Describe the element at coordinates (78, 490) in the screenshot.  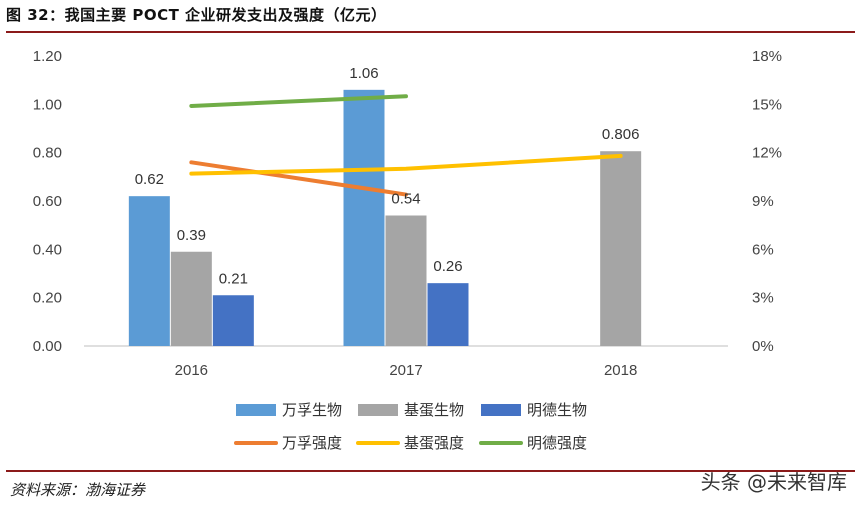
I see `source-note: 资料来源：渤海证券` at that location.